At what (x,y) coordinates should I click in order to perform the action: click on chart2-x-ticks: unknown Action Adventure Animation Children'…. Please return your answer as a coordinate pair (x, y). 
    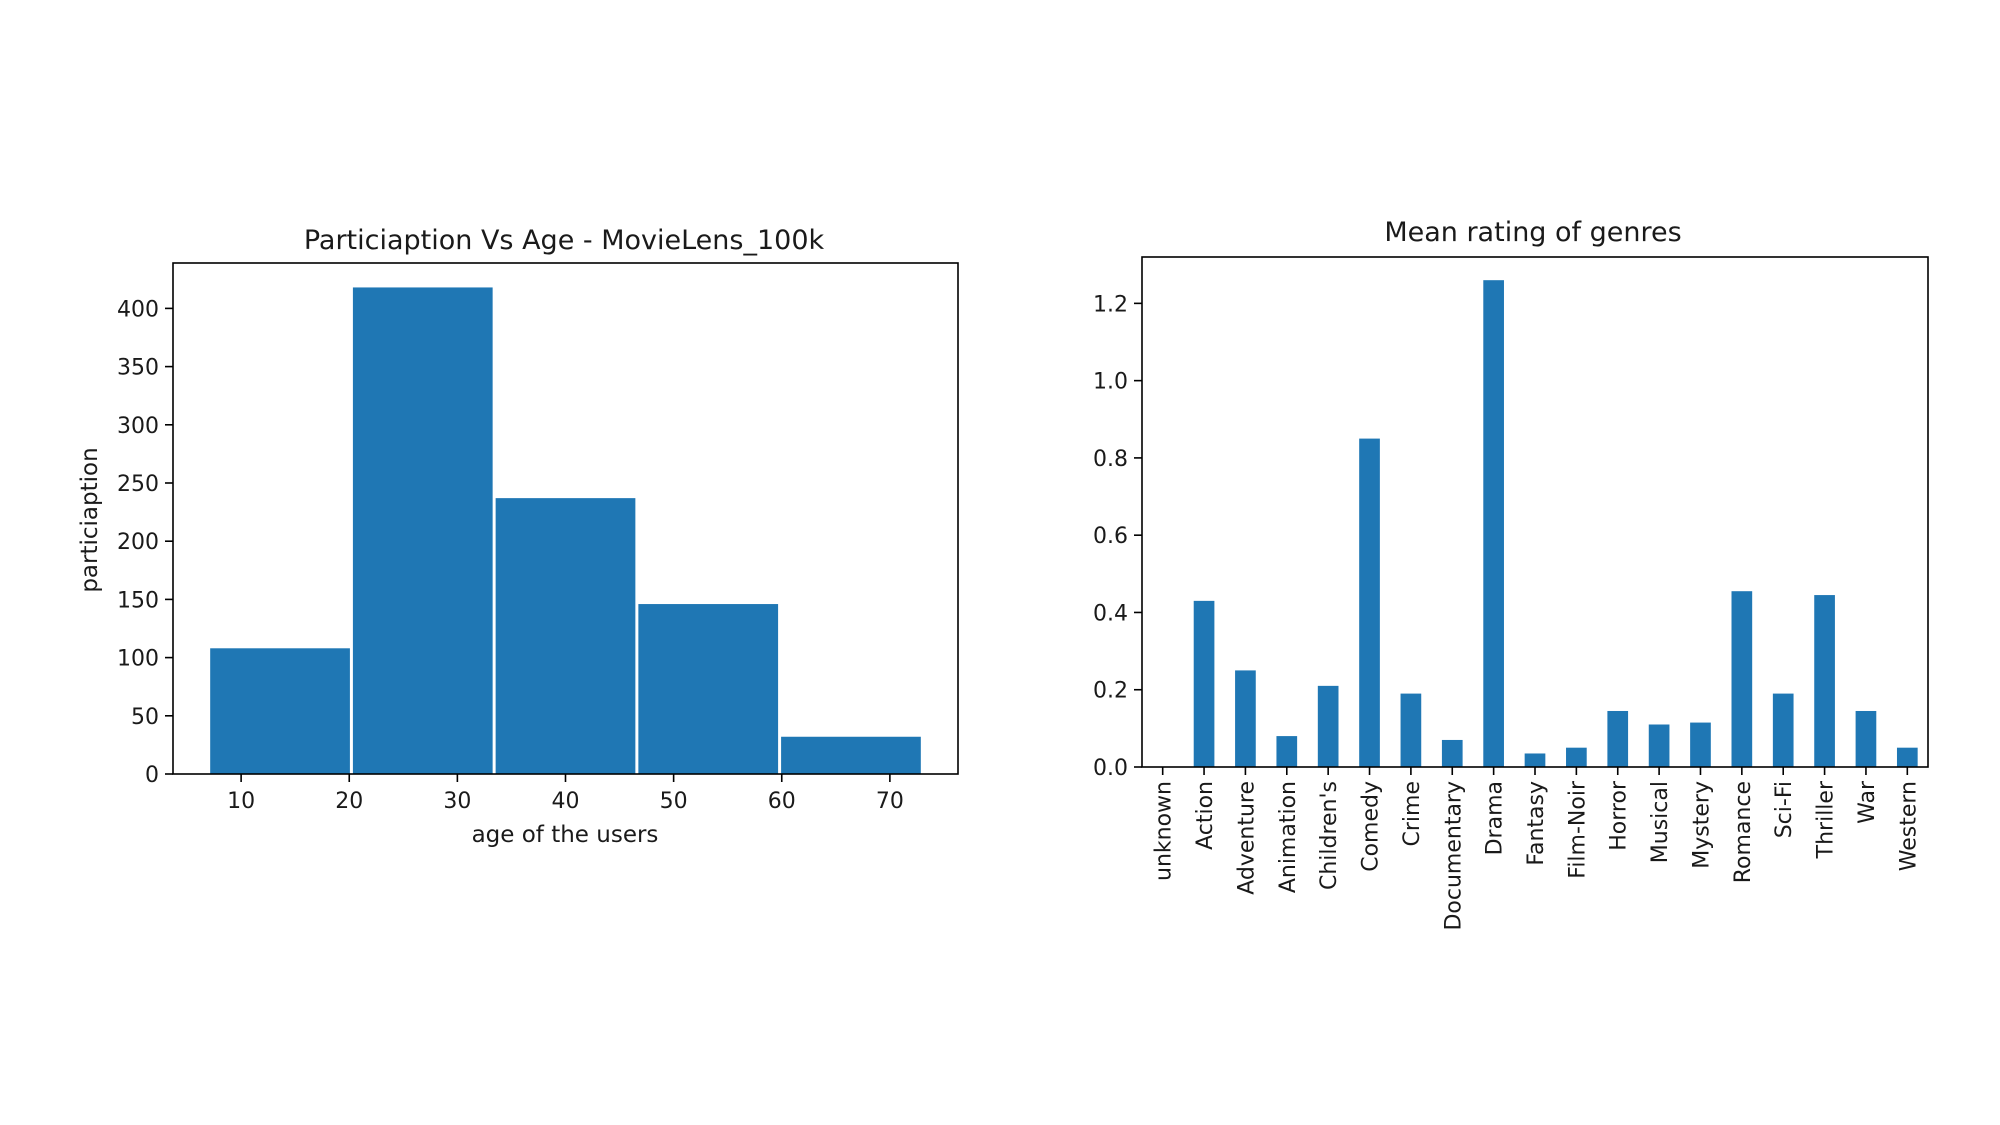
    Looking at the image, I should click on (1536, 849).